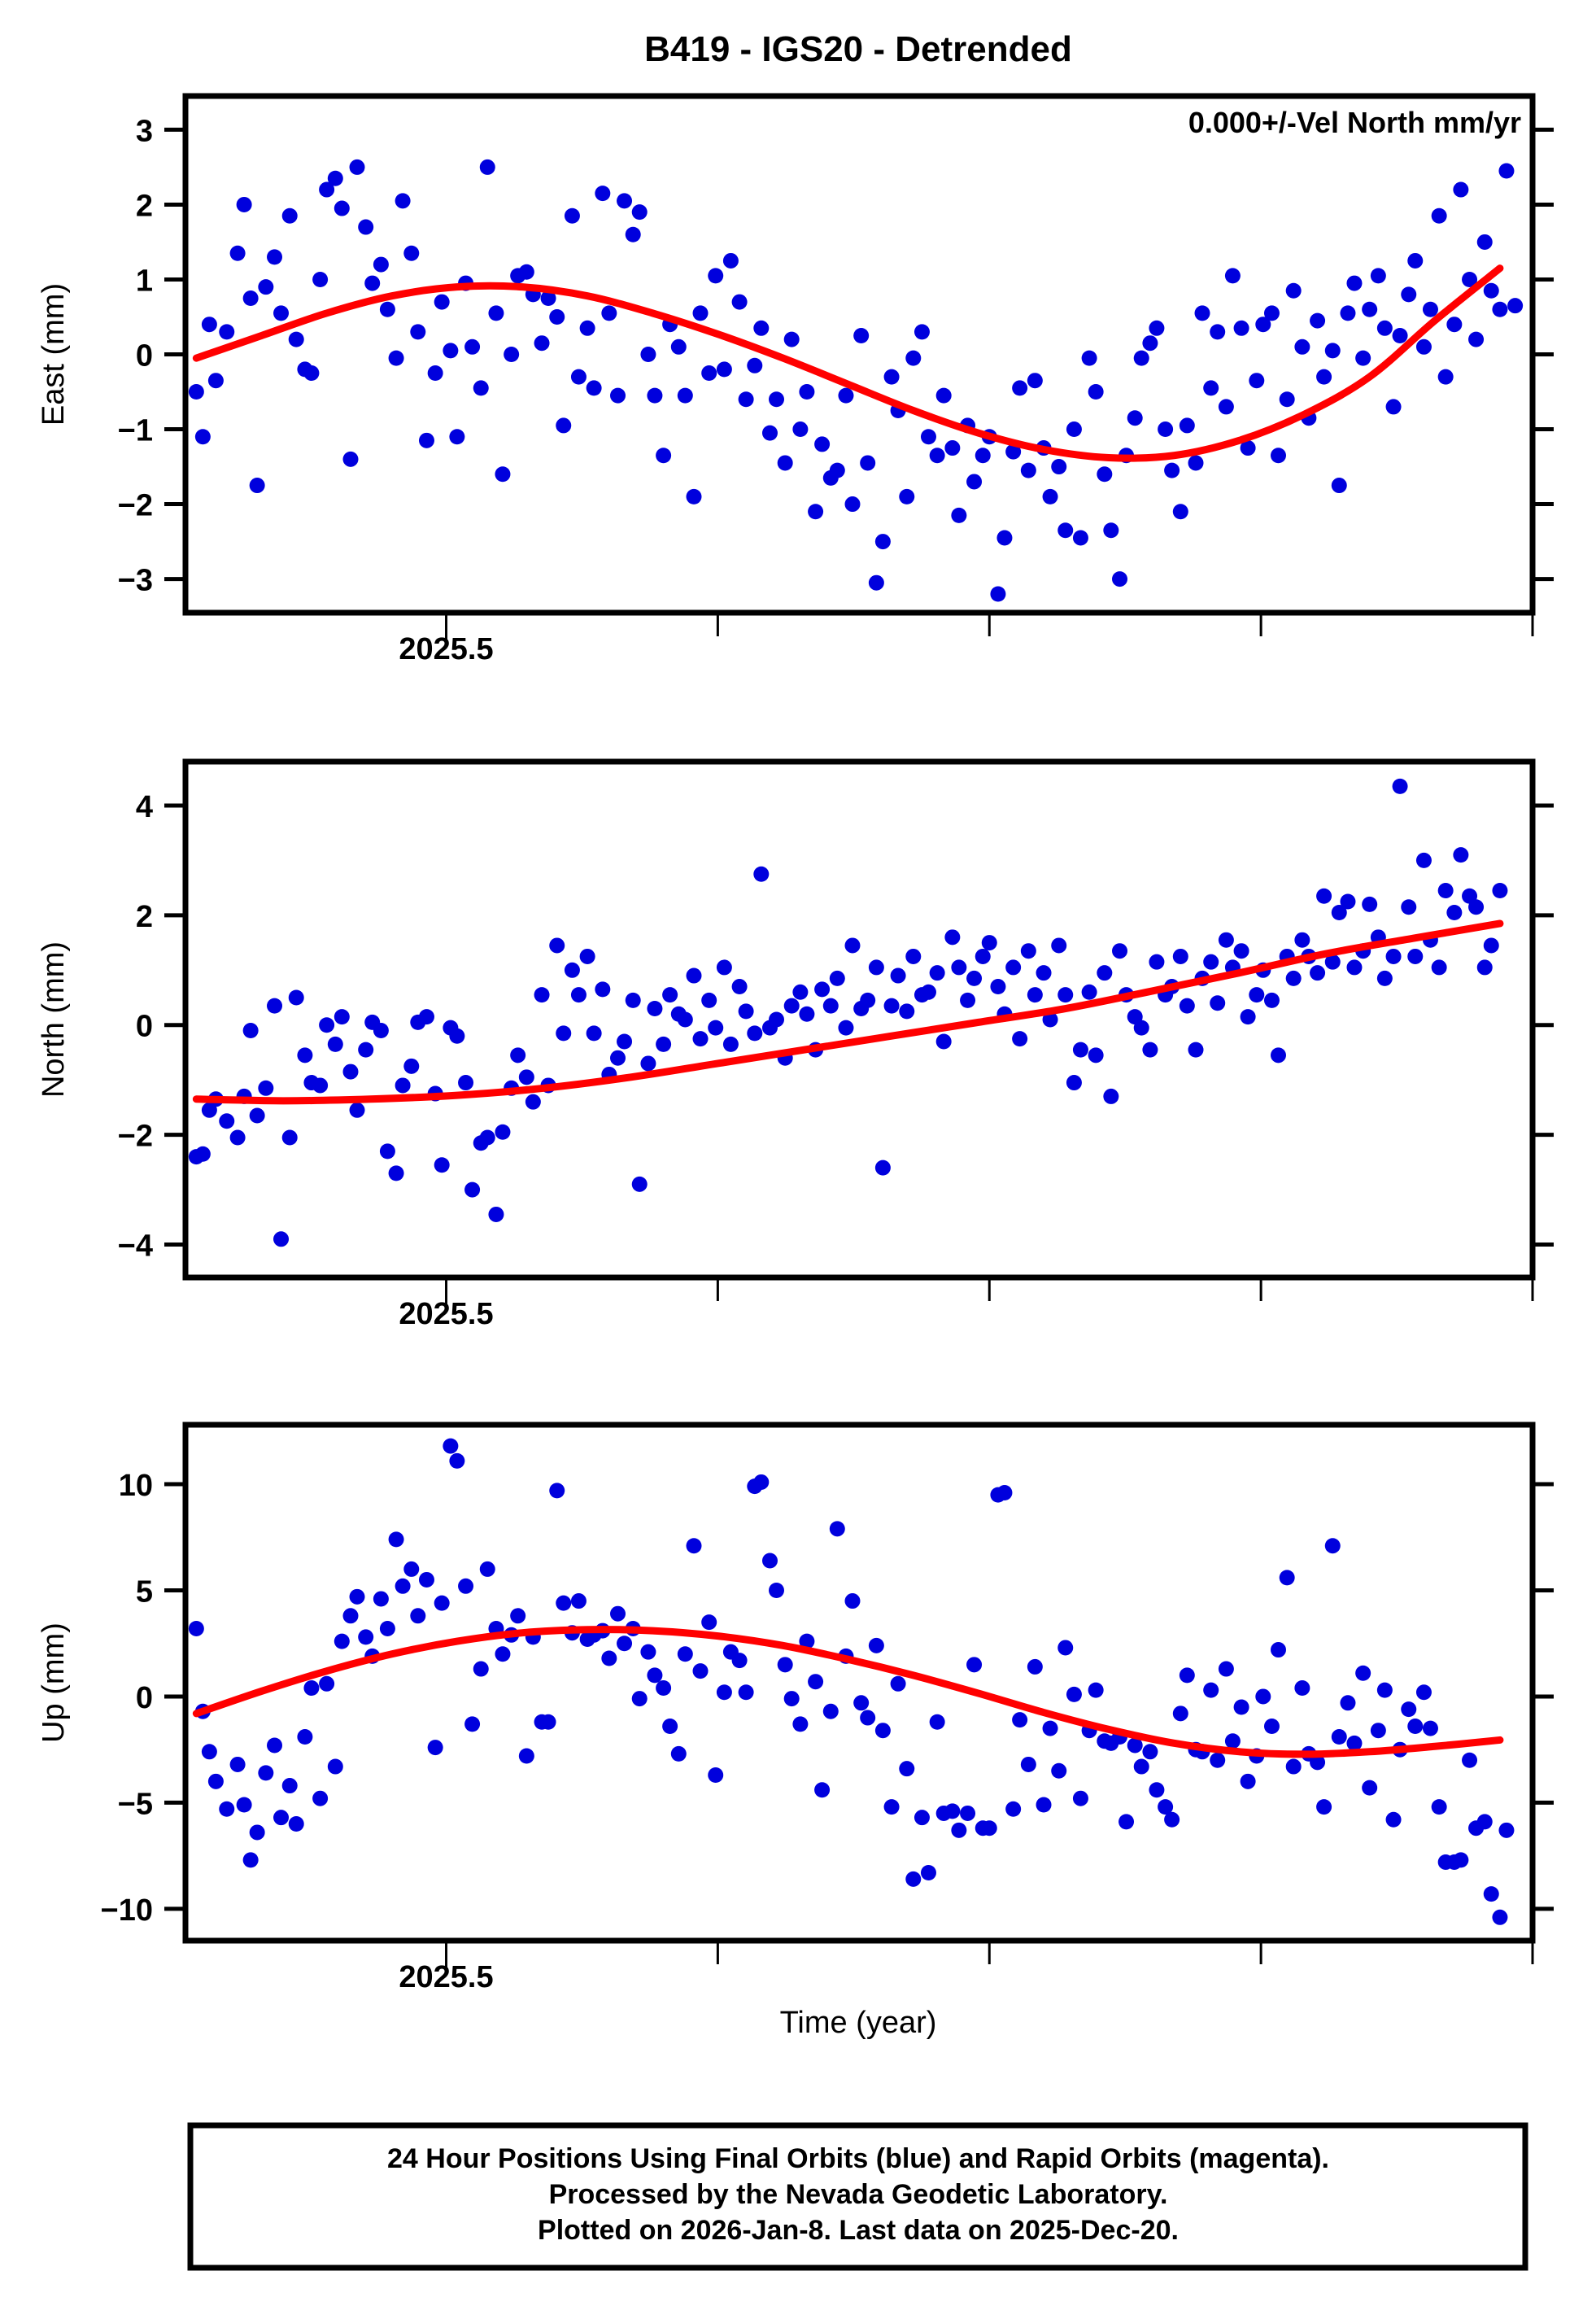 The width and height of the screenshot is (1596, 2306). Describe the element at coordinates (135, 431) in the screenshot. I see `y-tick-label-east: −1` at that location.